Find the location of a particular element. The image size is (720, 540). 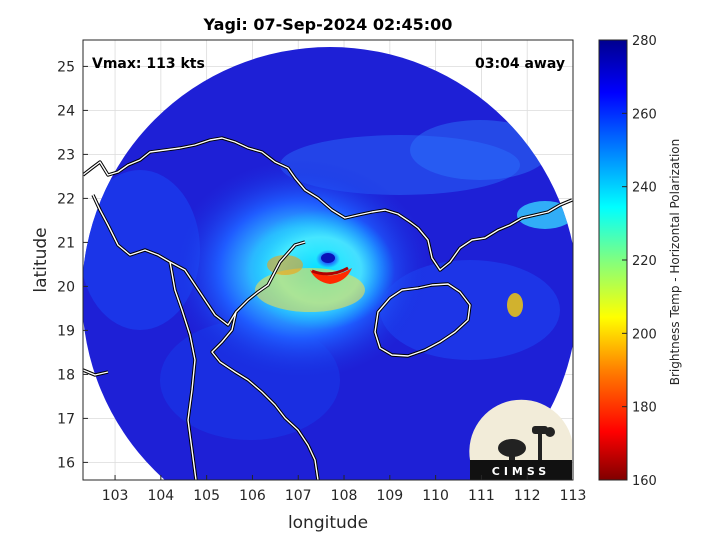

colorbar-tick-label: 180 is located at coordinates (644, 408).